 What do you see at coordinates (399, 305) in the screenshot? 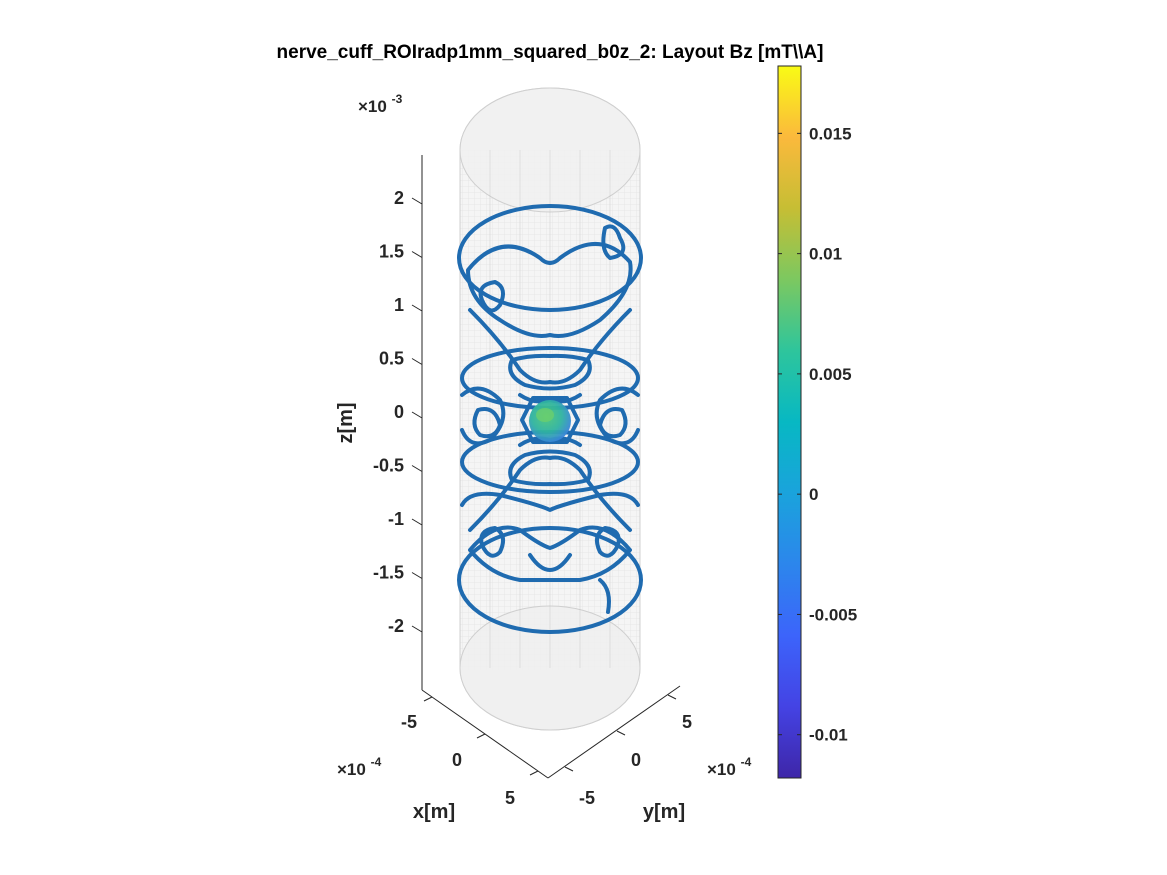
I see `z-tick-label: 1` at bounding box center [399, 305].